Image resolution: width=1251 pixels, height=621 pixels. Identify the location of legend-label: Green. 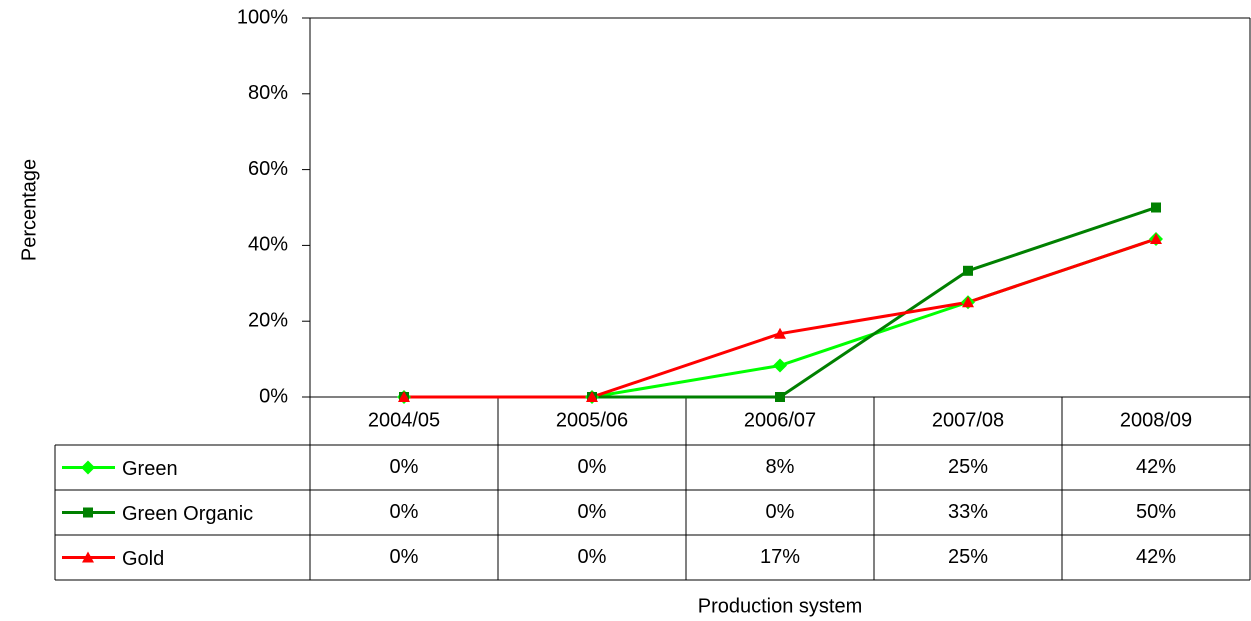
(150, 469).